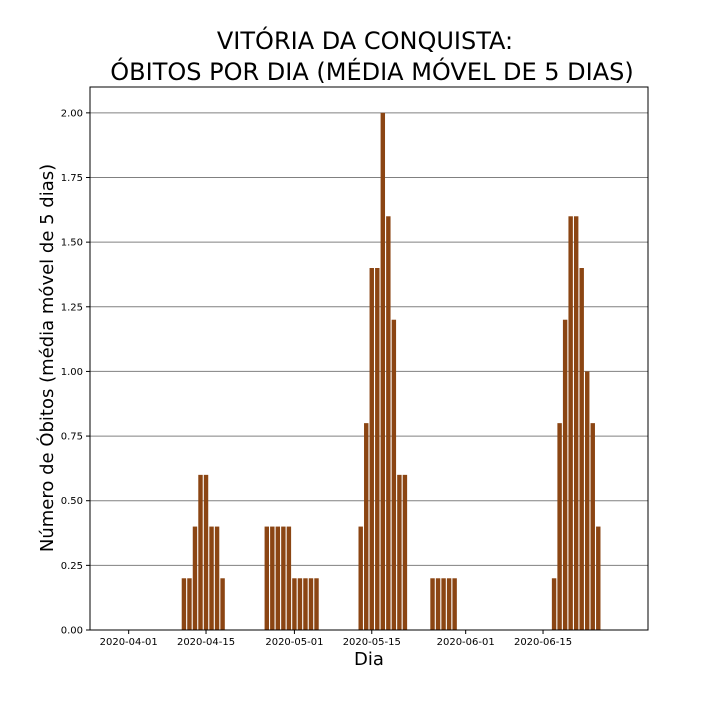 The image size is (720, 720). Describe the element at coordinates (72, 307) in the screenshot. I see `y-tick-label: 1.25` at that location.